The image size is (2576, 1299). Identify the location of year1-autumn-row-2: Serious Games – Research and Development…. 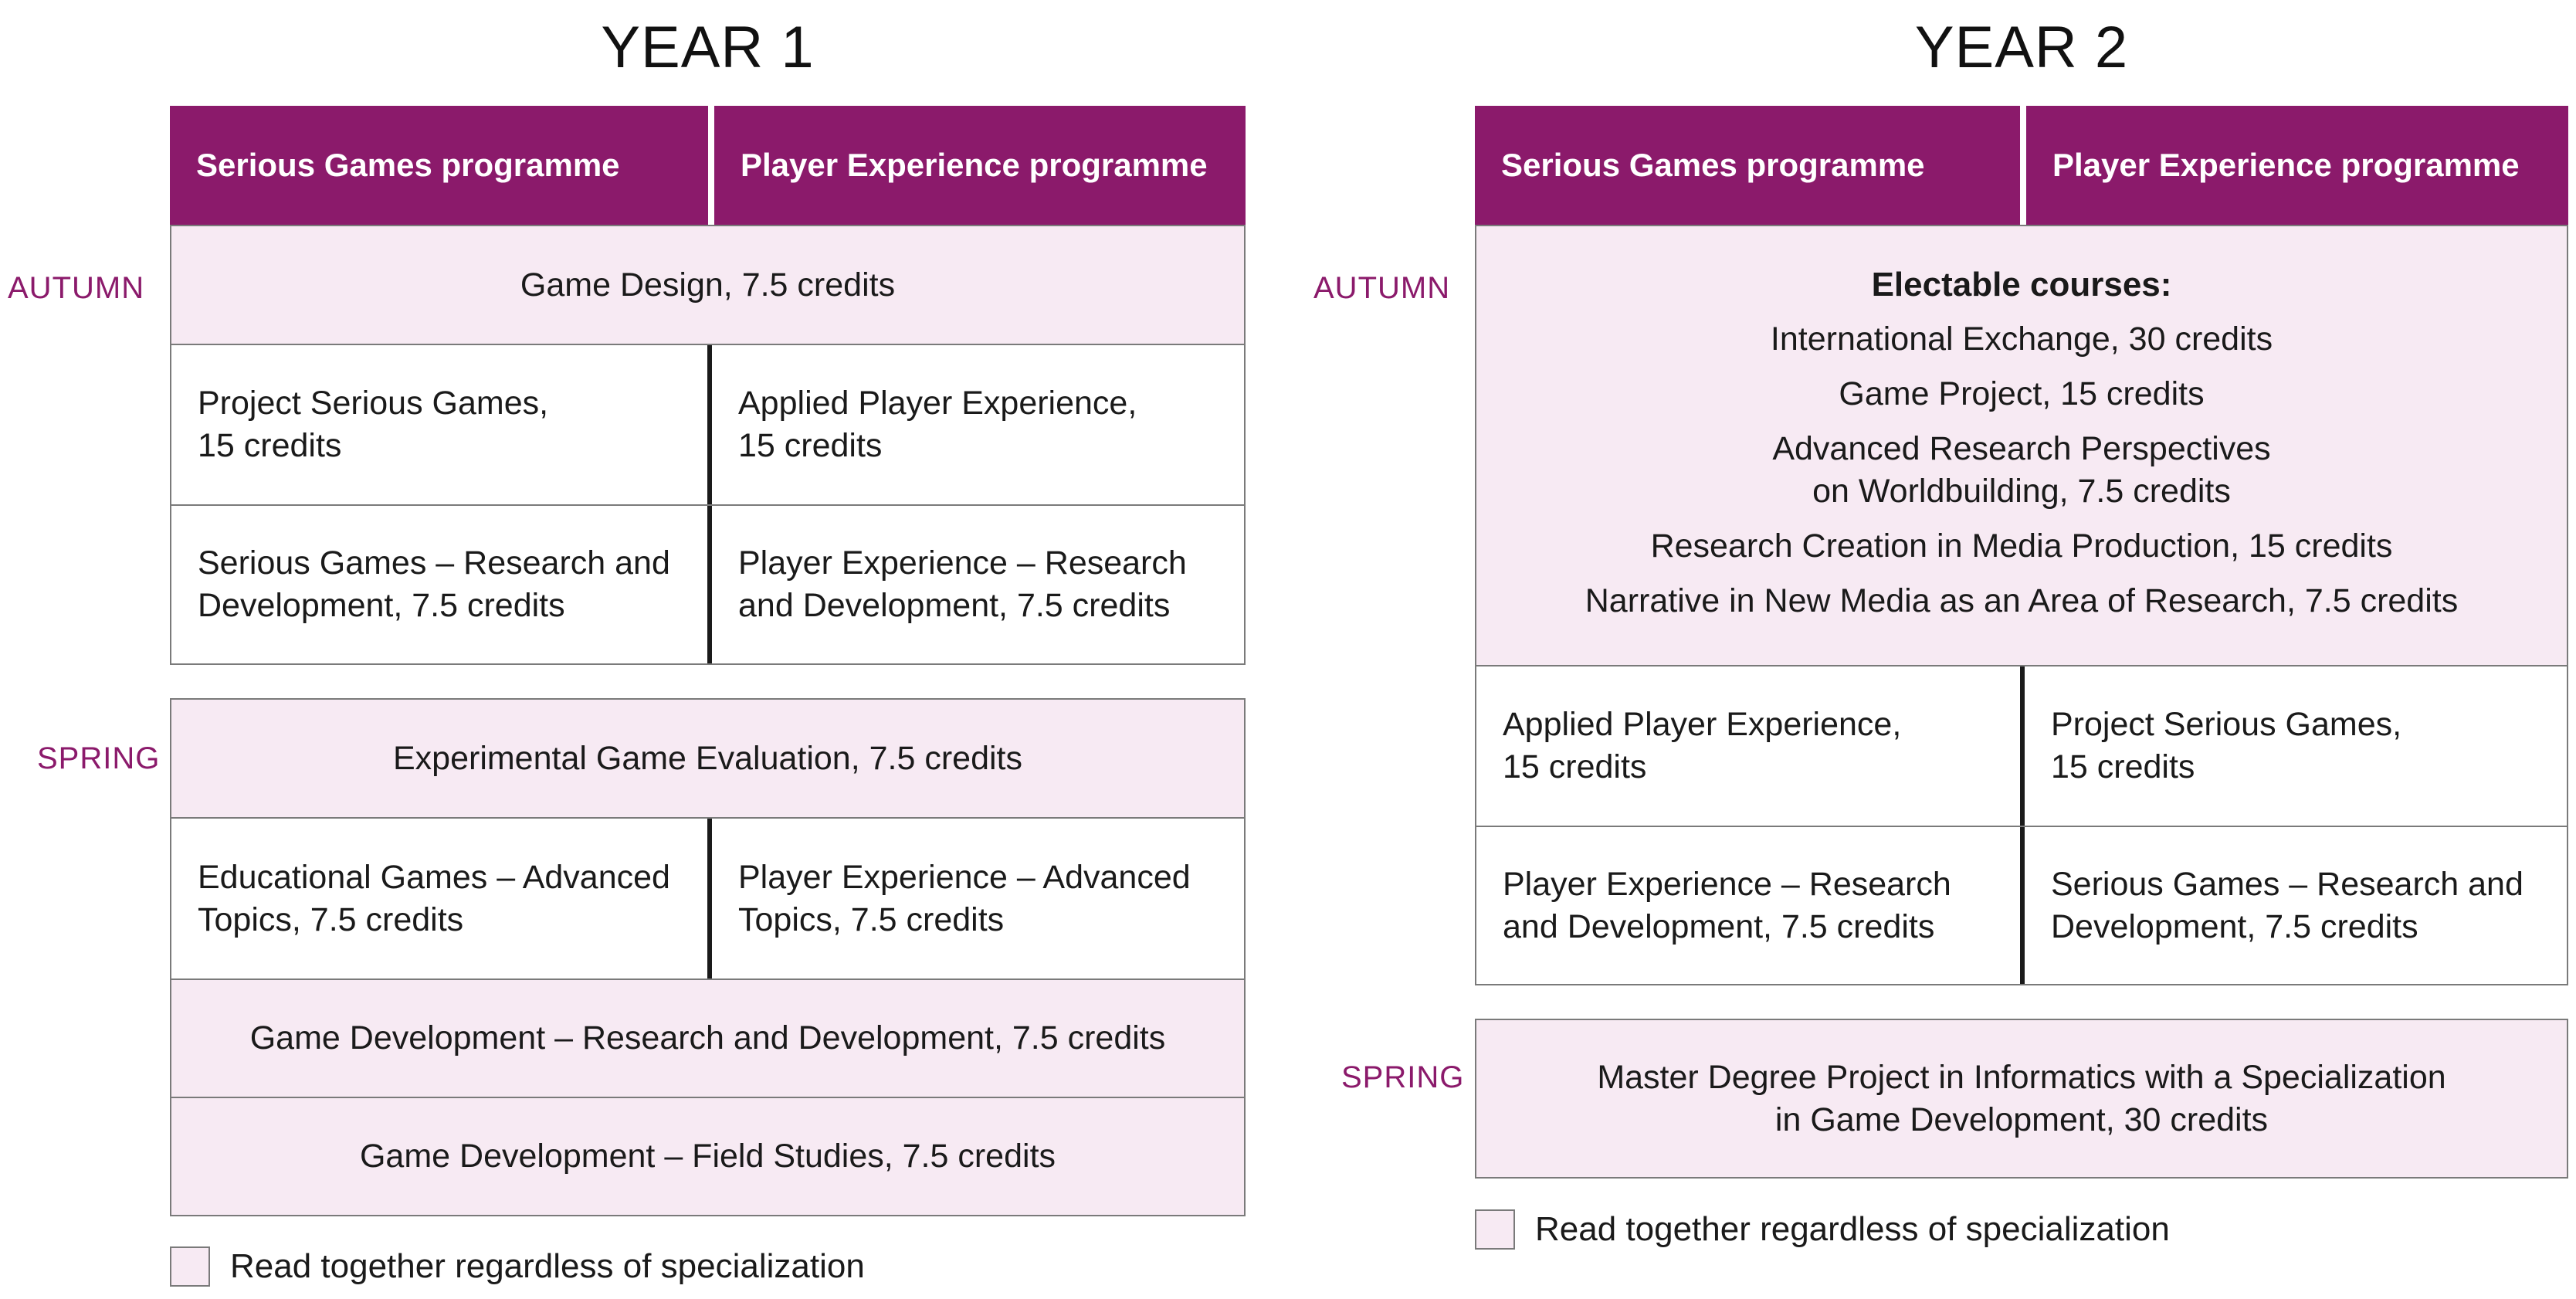
(707, 583).